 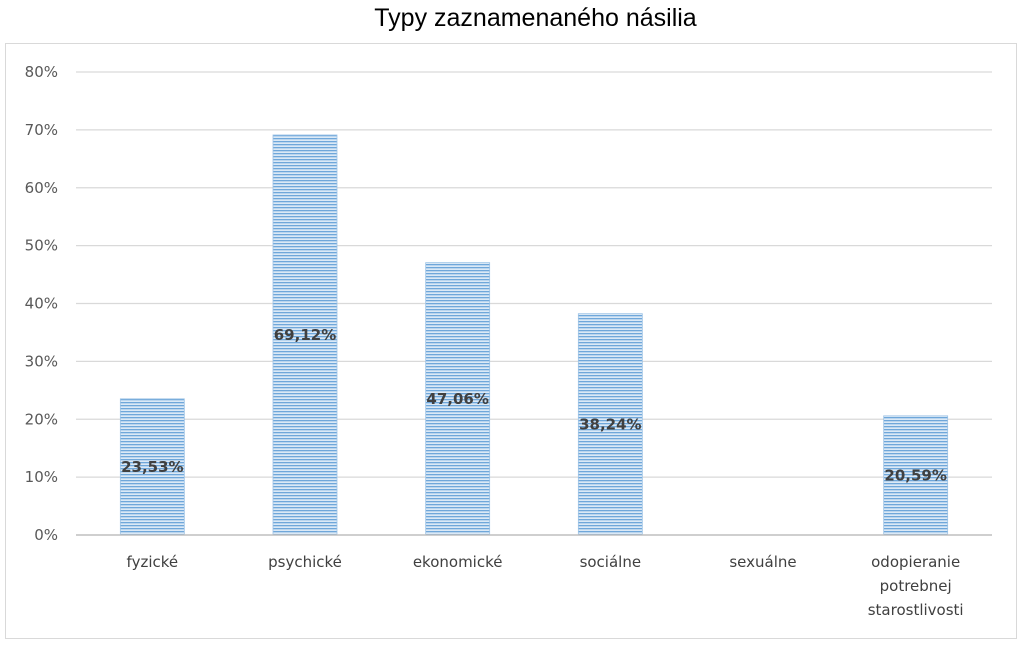 I want to click on chart-title: Typy zaznamenaného násilia, so click(x=535, y=18).